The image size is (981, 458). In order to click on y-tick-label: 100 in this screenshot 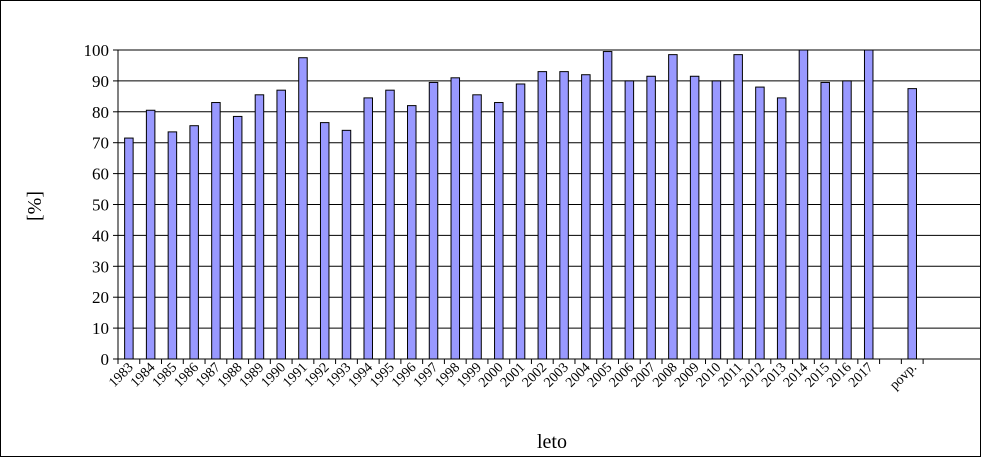, I will do `click(97, 50)`.